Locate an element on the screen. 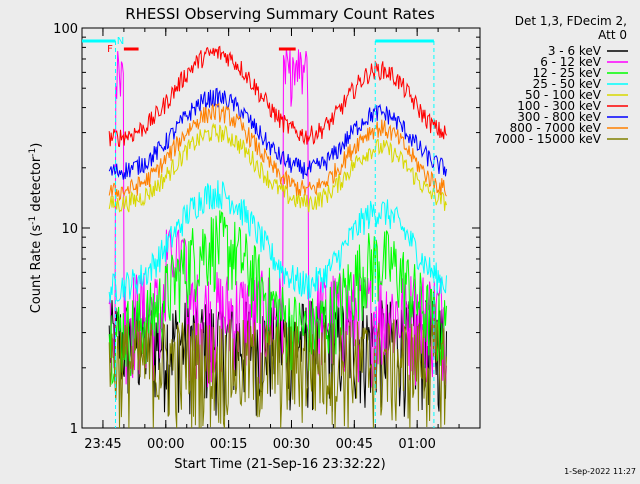 This screenshot has width=640, height=484. x-axis-label: Start Time (21-Sep-16 23:32:22) is located at coordinates (279, 464).